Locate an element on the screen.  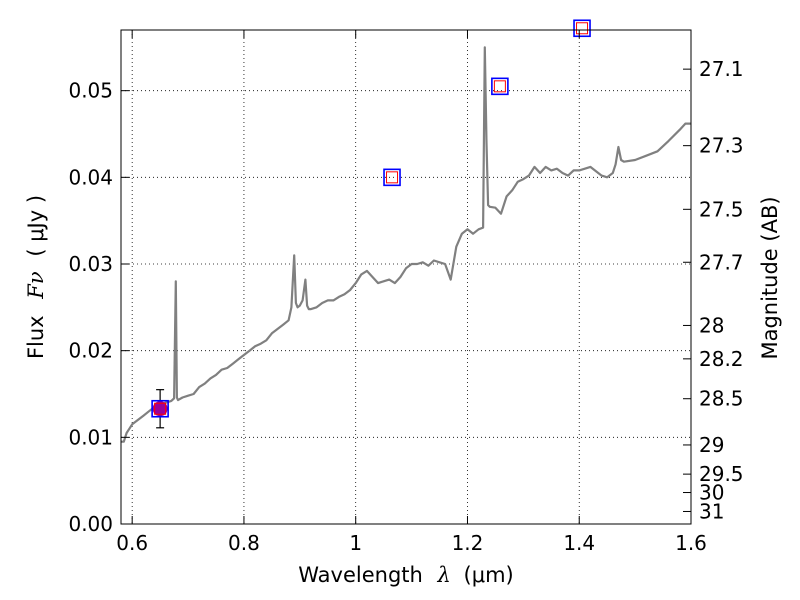
y2-tick-label: 27.5 is located at coordinates (721, 209).